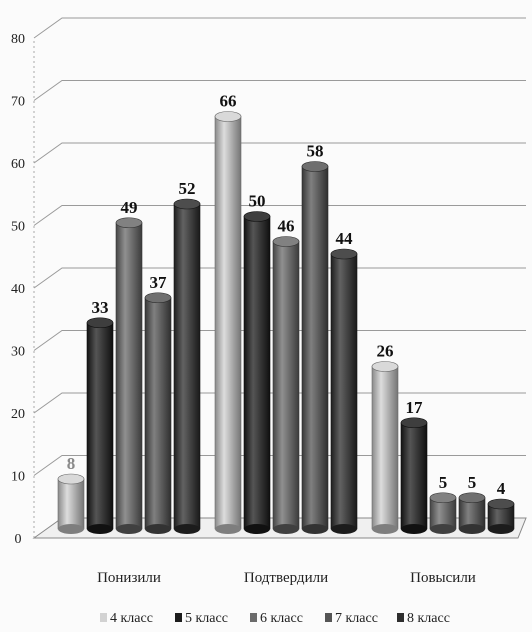 Image resolution: width=532 pixels, height=632 pixels. Describe the element at coordinates (129, 207) in the screenshot. I see `data-label: 49` at that location.